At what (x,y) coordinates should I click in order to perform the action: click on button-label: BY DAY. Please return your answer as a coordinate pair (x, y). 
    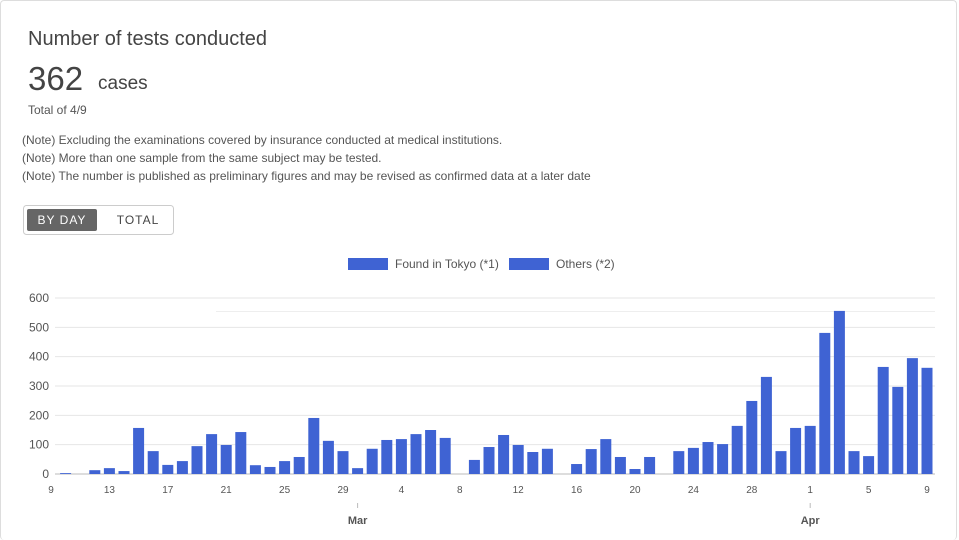
    Looking at the image, I should click on (62, 220).